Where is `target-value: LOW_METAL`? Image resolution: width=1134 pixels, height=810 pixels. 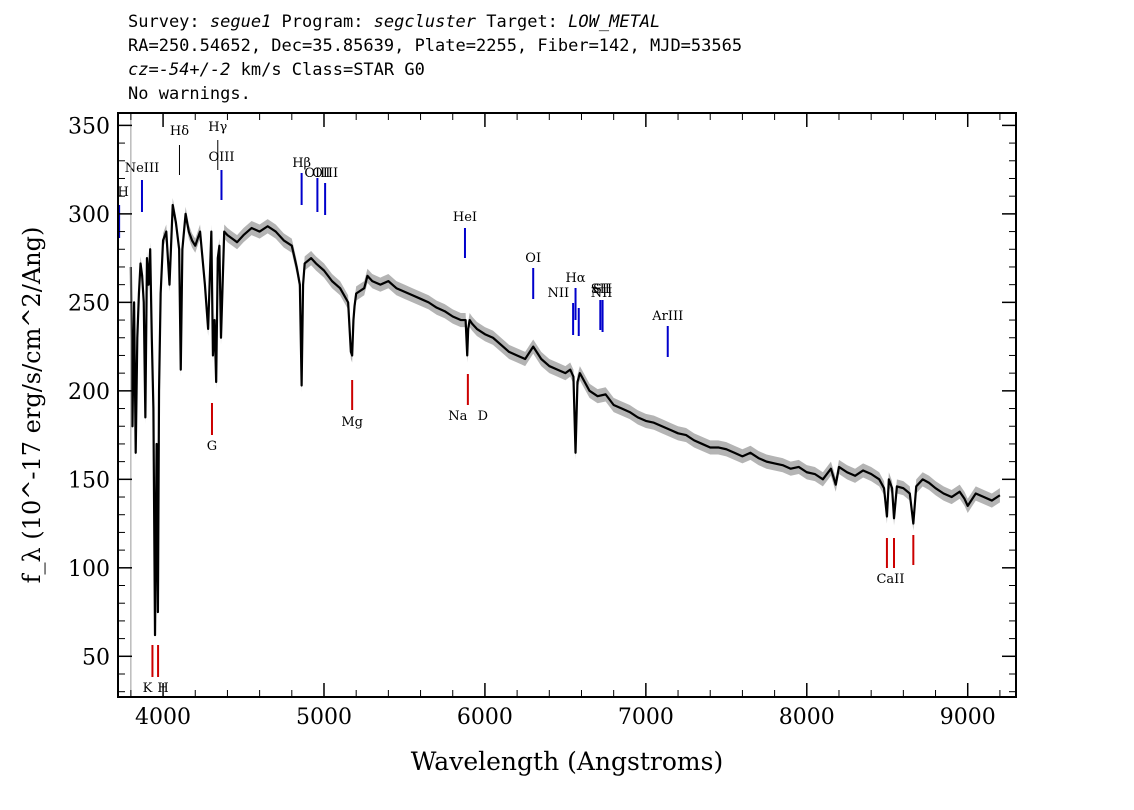 target-value: LOW_METAL is located at coordinates (614, 22).